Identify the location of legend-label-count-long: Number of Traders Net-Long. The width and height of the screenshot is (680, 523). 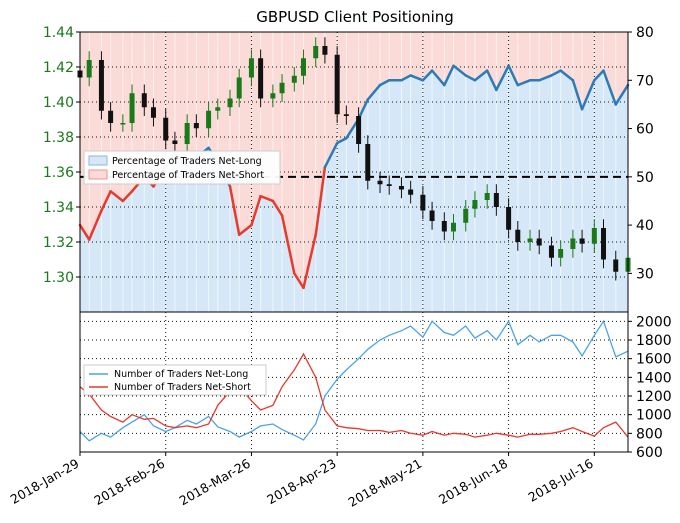
(181, 374).